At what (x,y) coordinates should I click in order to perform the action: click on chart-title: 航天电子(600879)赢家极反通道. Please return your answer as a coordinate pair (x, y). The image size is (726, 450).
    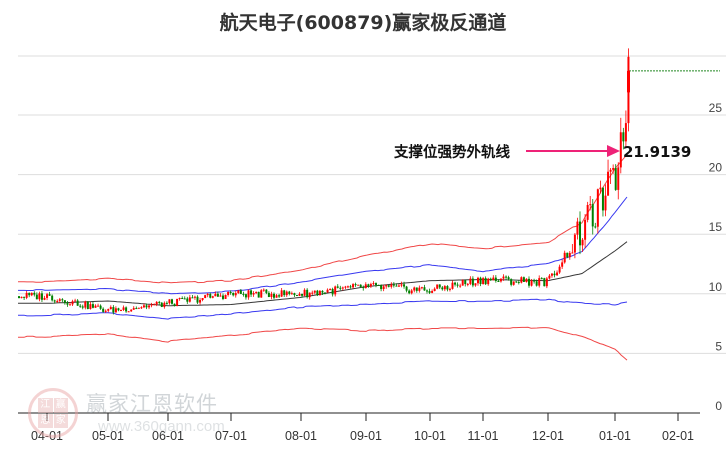
    Looking at the image, I should click on (363, 23).